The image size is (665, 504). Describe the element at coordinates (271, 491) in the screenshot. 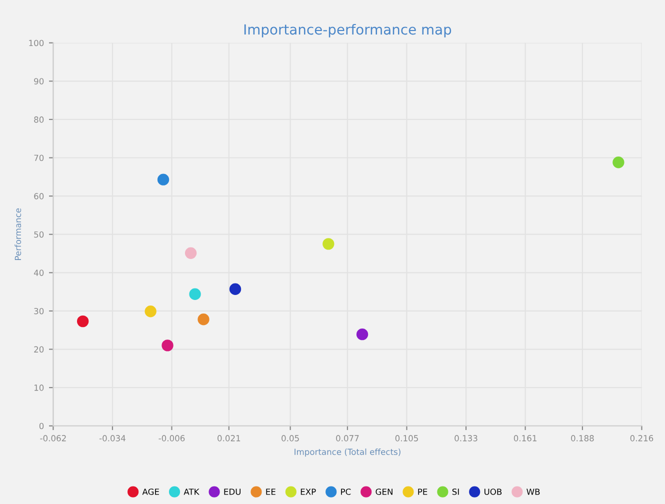

I see `legend-label: EE` at that location.